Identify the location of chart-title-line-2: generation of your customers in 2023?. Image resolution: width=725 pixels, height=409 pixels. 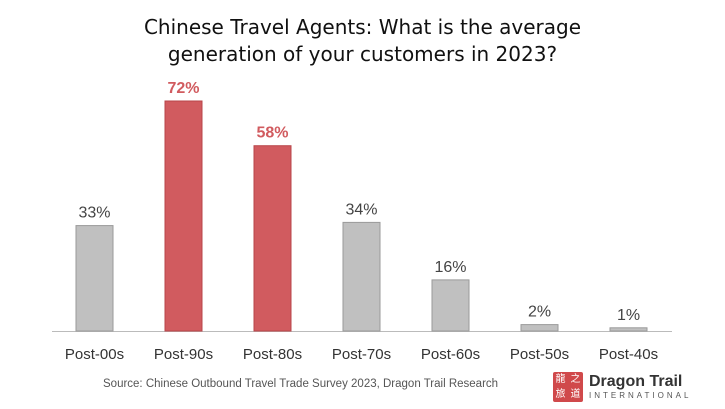
(362, 54).